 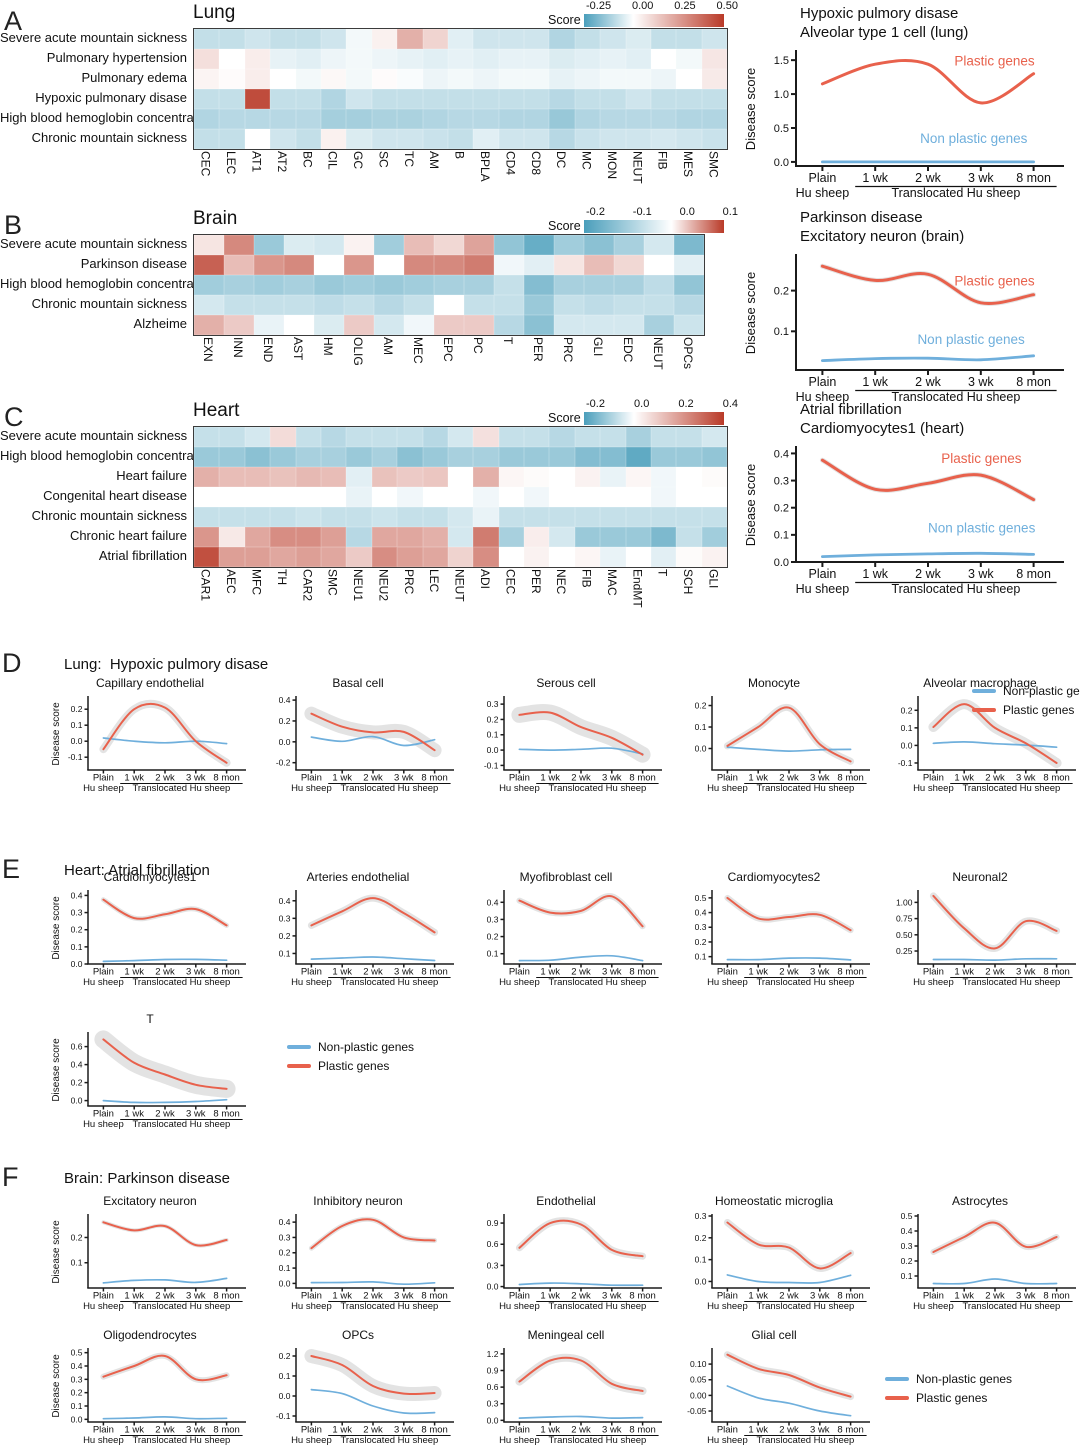 What do you see at coordinates (774, 1201) in the screenshot?
I see `plot-title: Homeostatic microglia` at bounding box center [774, 1201].